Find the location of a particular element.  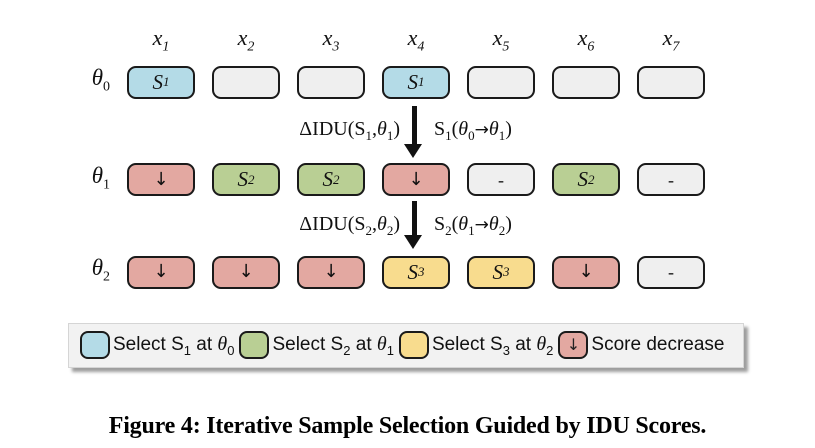

column-header: x1 is located at coordinates (161, 39).